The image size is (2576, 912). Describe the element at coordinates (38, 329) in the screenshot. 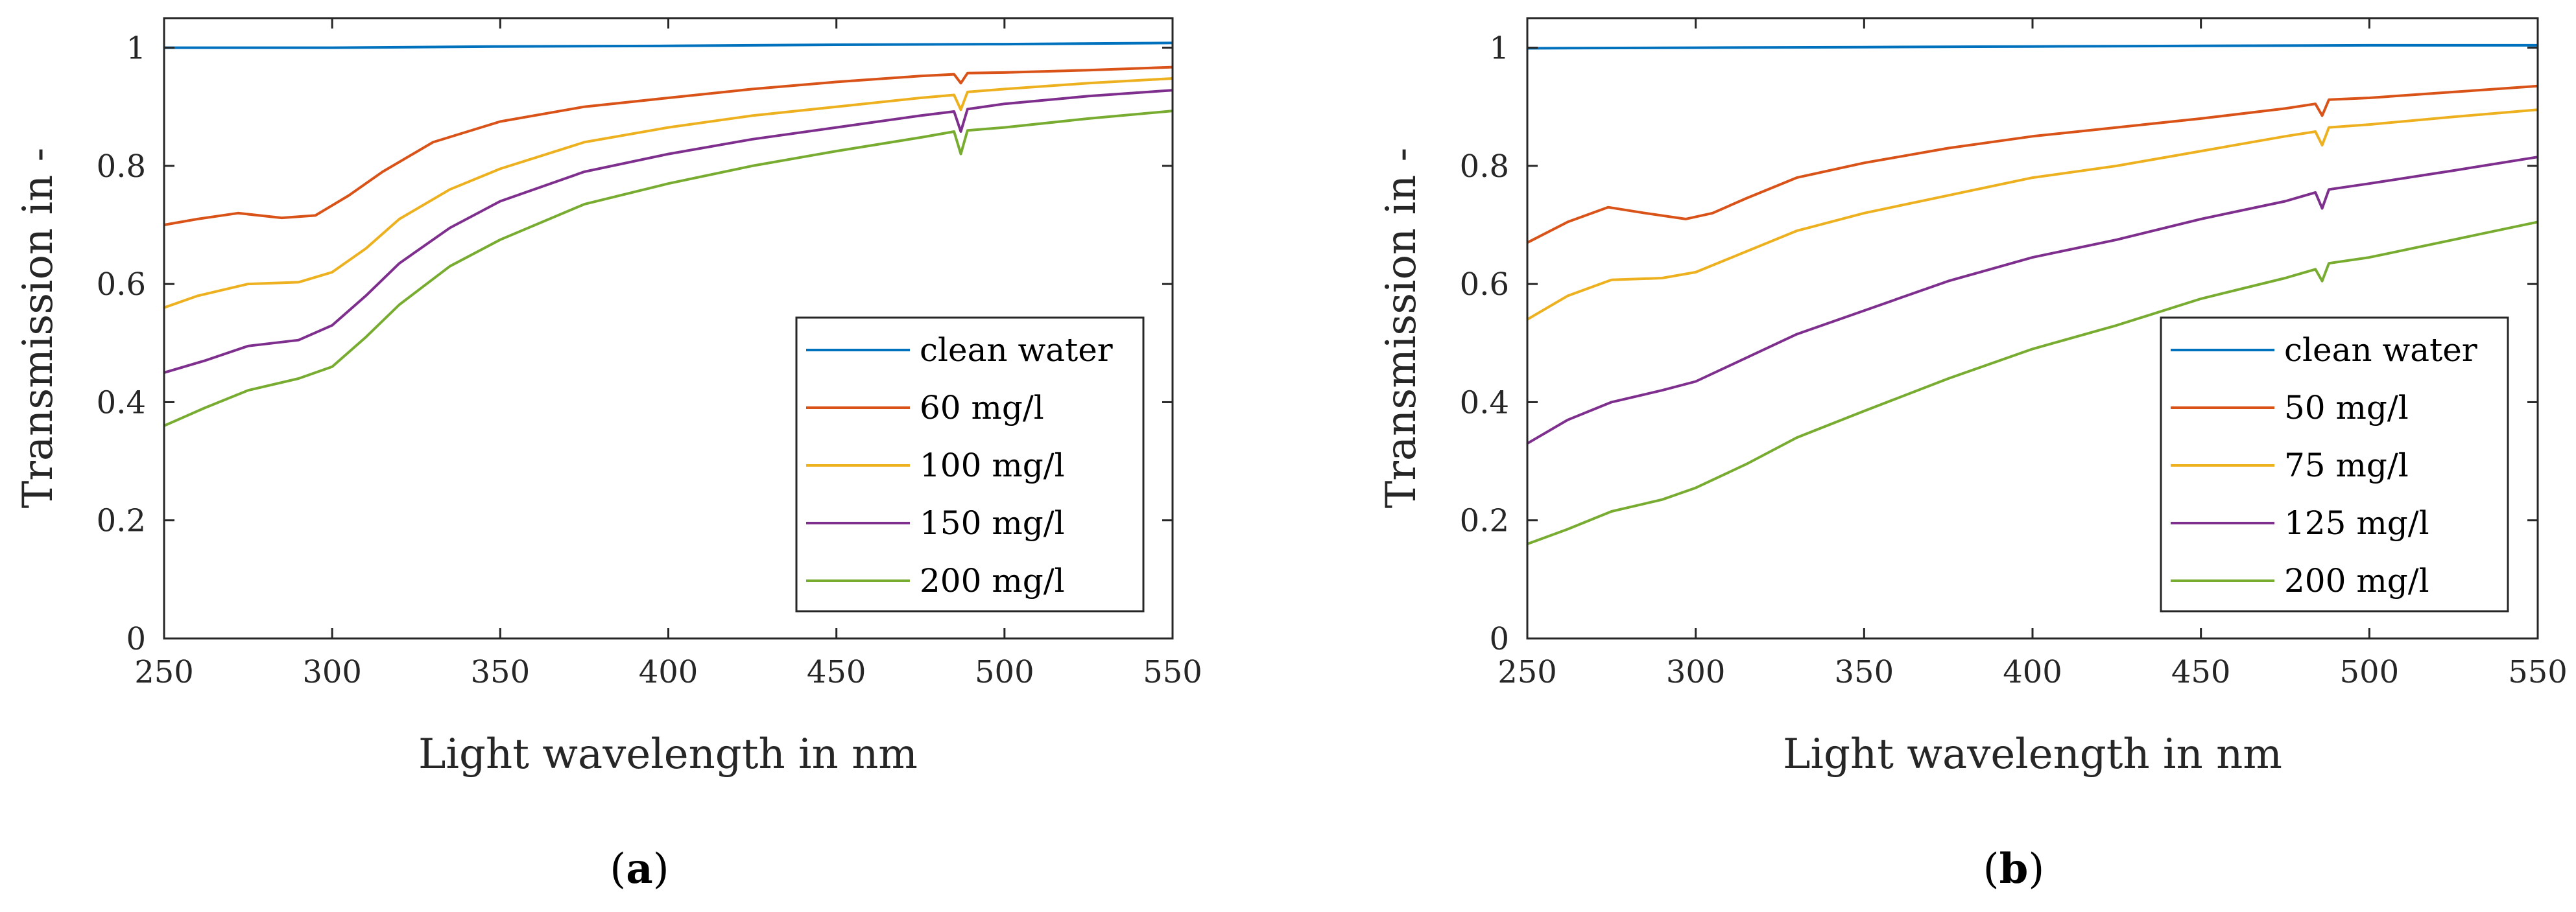

I see `y-axis-label-a: Transmission in -` at that location.